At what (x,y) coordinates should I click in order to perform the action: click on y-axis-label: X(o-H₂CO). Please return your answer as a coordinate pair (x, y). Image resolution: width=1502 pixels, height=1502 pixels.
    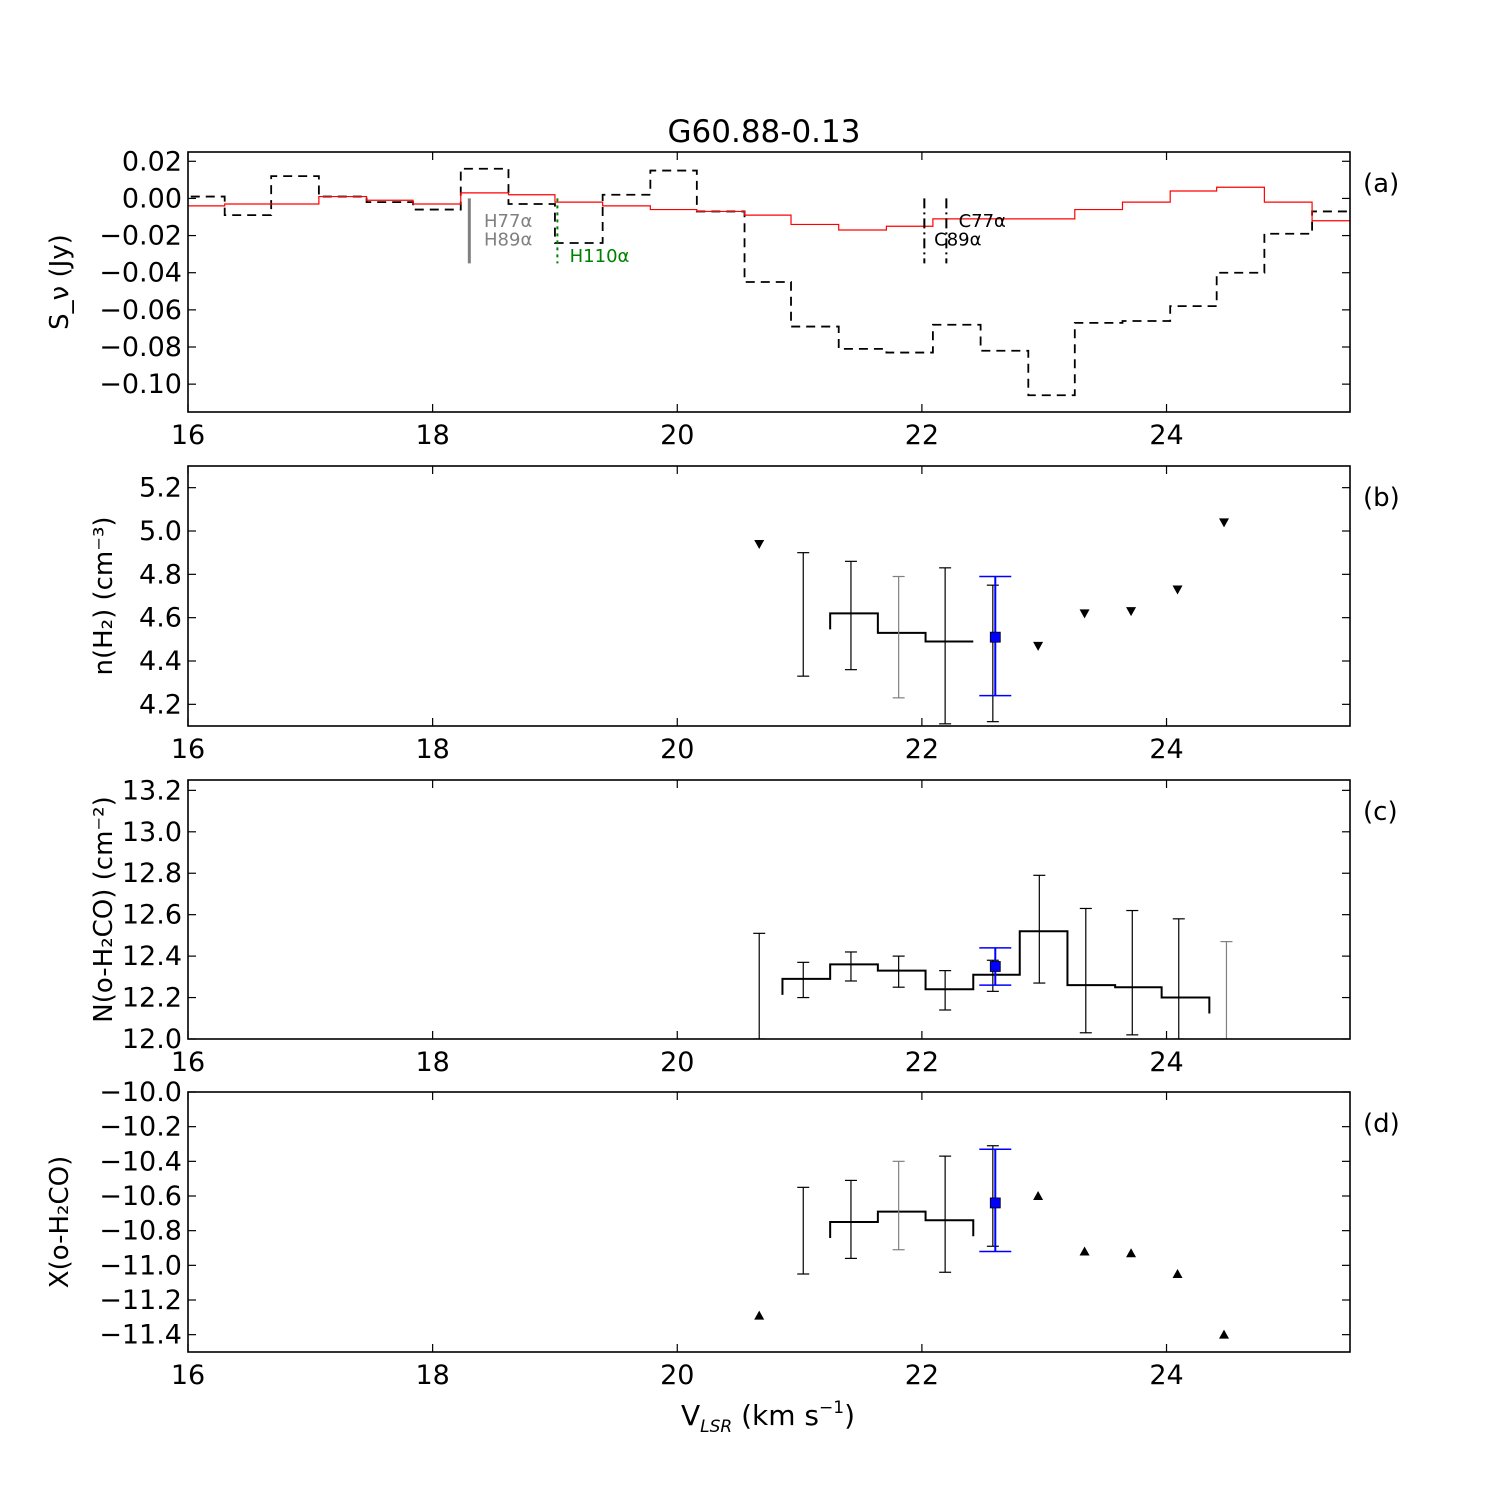
    Looking at the image, I should click on (60, 1222).